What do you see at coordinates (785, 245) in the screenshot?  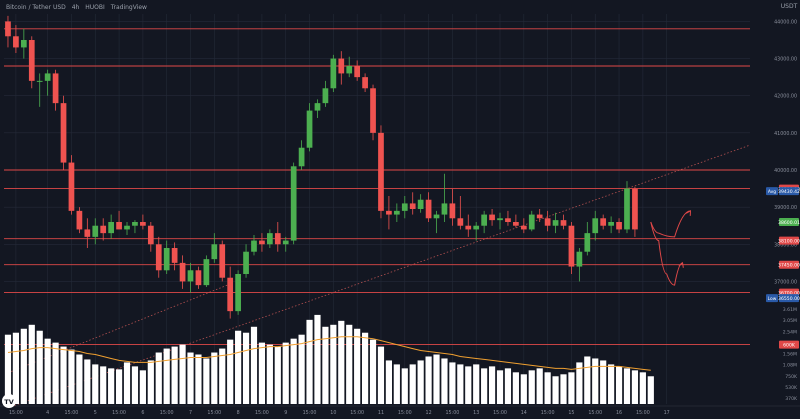 I see `price-tick-label: 38000.00` at bounding box center [785, 245].